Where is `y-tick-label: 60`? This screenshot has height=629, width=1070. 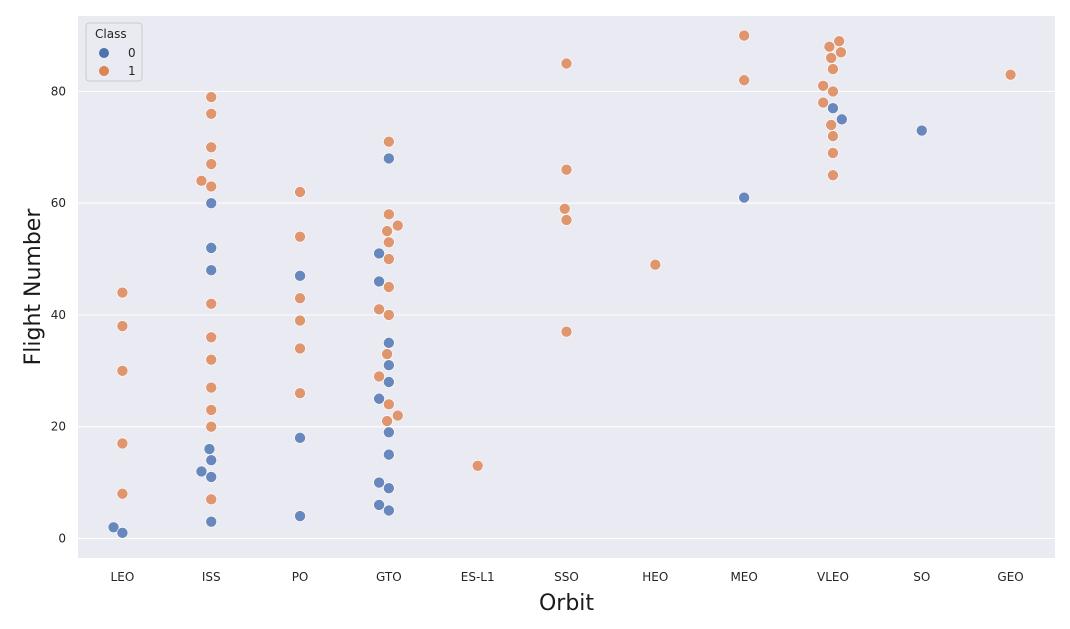
y-tick-label: 60 is located at coordinates (58, 203).